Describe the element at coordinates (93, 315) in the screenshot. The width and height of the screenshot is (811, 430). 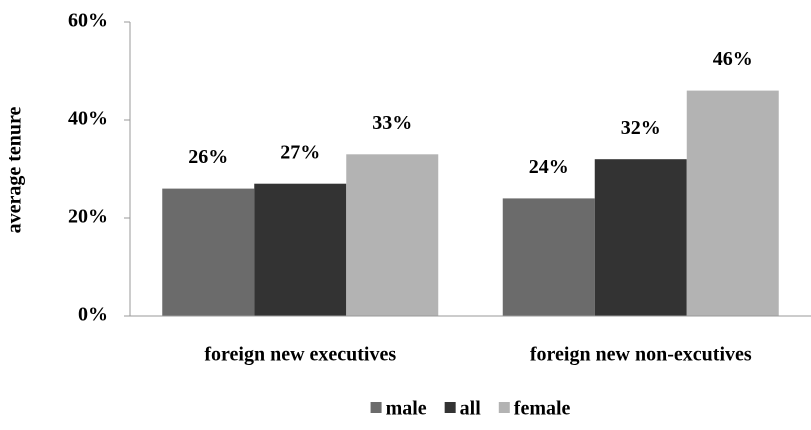
I see `y-tick-label: 0%` at that location.